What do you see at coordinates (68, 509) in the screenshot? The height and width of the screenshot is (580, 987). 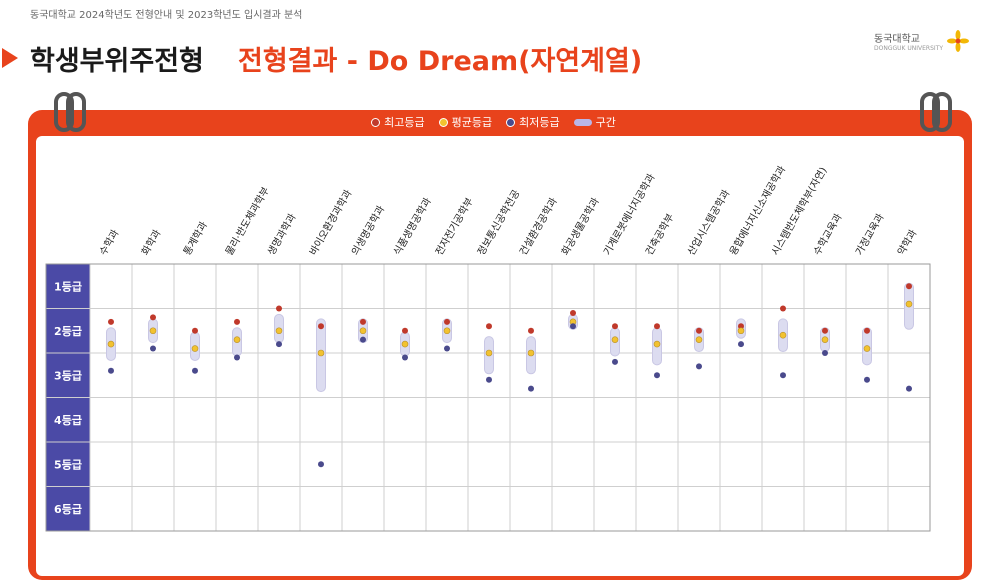 I see `y-tick-label: 6등급` at bounding box center [68, 509].